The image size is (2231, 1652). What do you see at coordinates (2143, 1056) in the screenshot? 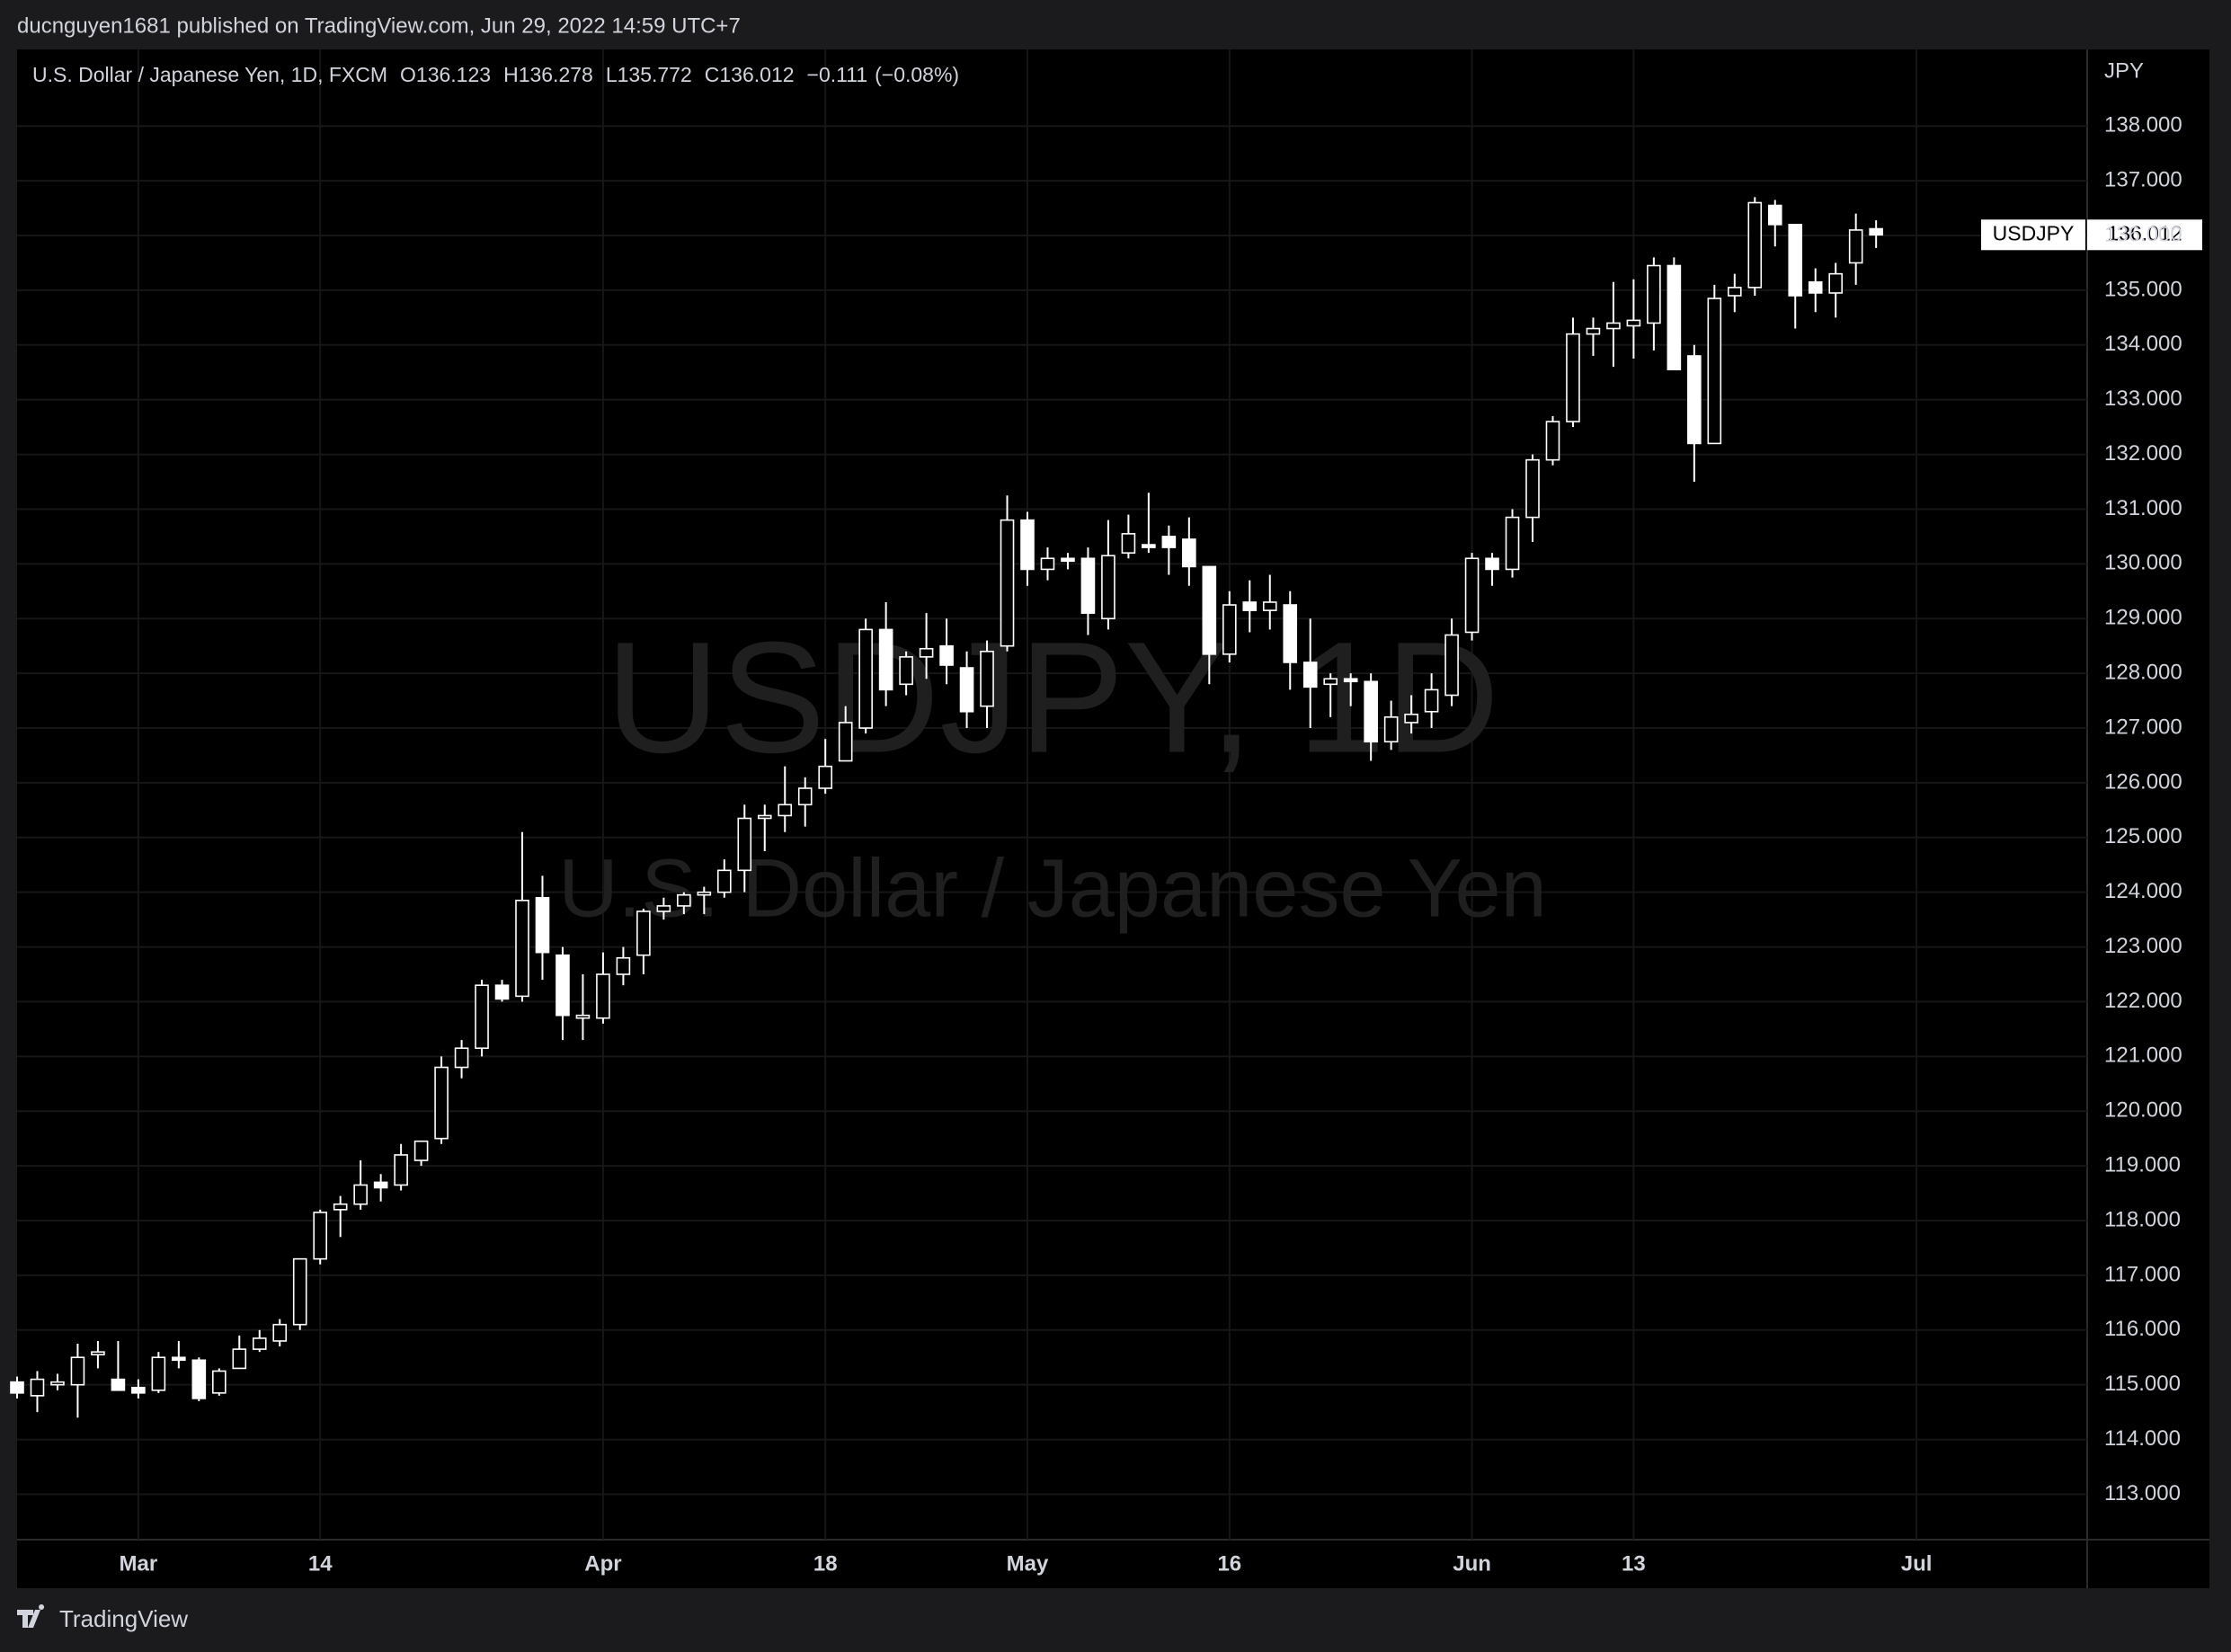
I see `y-tick-label: 121.000` at bounding box center [2143, 1056].